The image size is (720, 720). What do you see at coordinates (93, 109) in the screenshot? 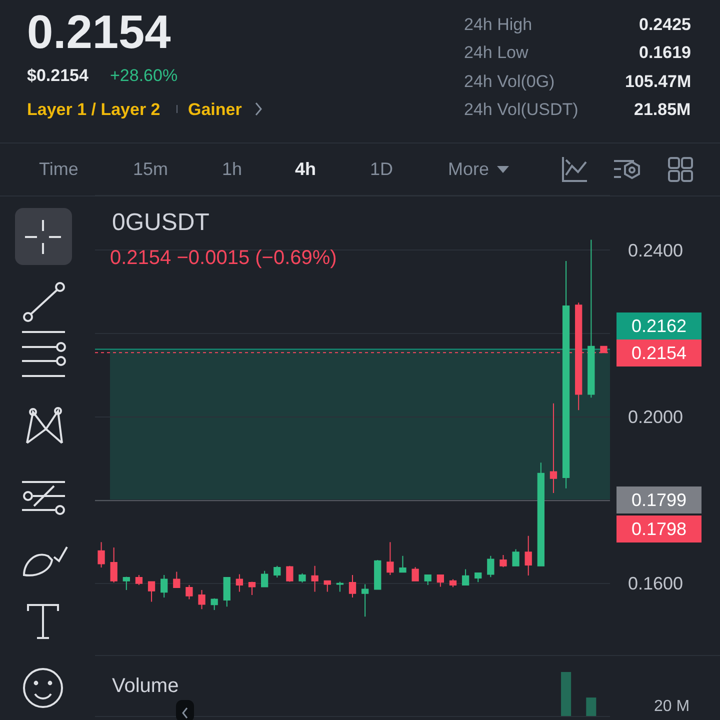
I see `text: Layer 1 / Layer 2` at bounding box center [93, 109].